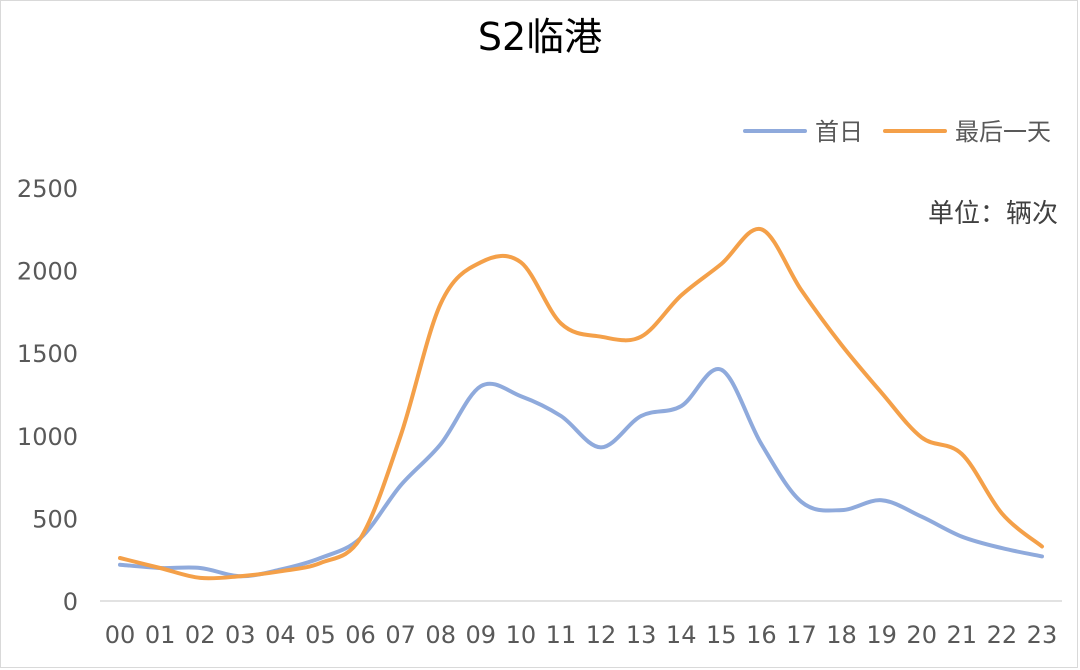  What do you see at coordinates (55, 519) in the screenshot?
I see `y-tick-label: 500` at bounding box center [55, 519].